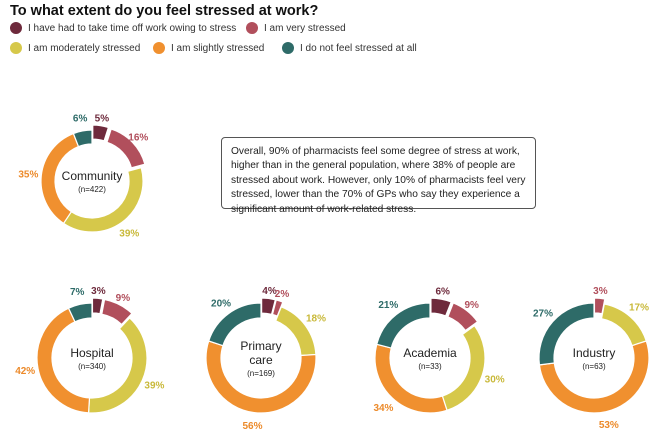  Describe the element at coordinates (138, 137) in the screenshot. I see `community-label-very-stressed: 16%` at that location.